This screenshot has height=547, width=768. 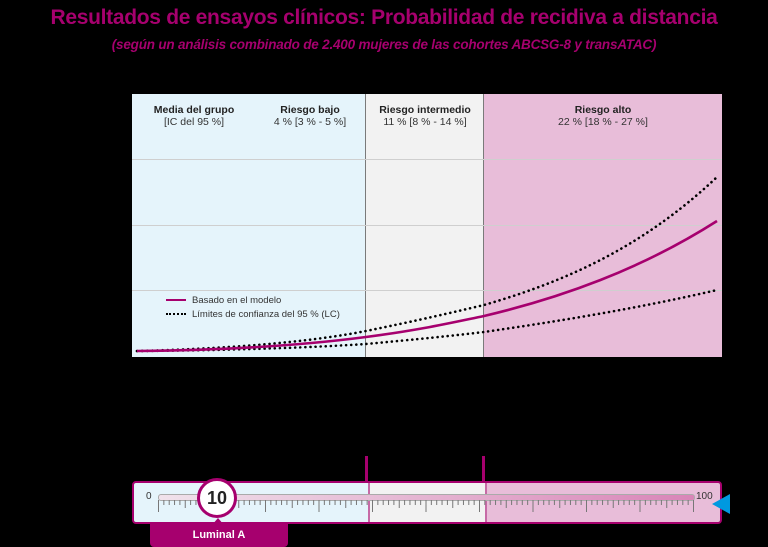 I want to click on group-mean-header: Media del grupo [IC del 95 %], so click(x=194, y=116).